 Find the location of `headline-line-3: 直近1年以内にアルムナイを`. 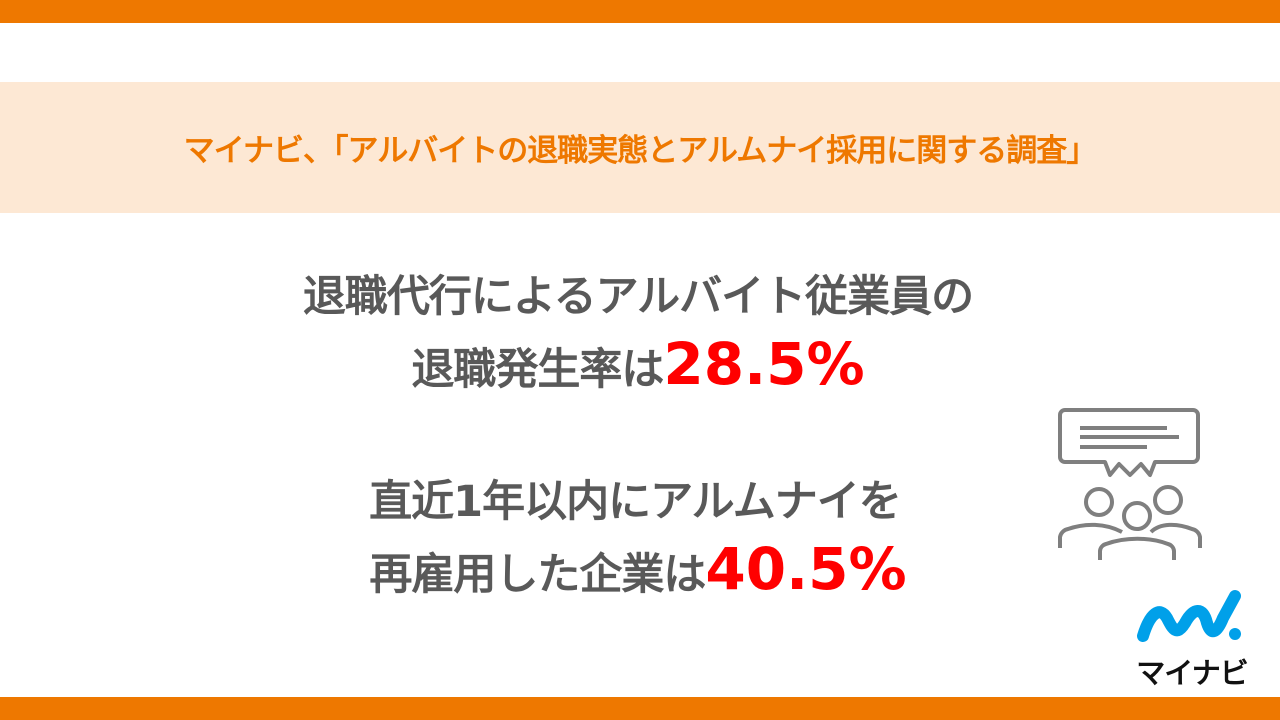

headline-line-3: 直近1年以内にアルムナイを is located at coordinates (635, 502).